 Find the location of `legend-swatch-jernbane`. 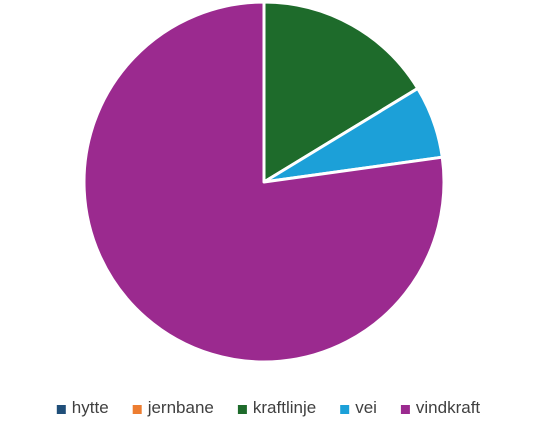

legend-swatch-jernbane is located at coordinates (137, 409).